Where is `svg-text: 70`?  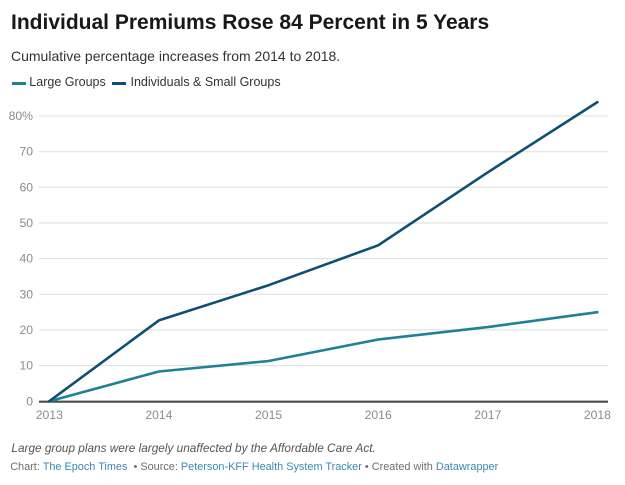
svg-text: 70 is located at coordinates (26, 152).